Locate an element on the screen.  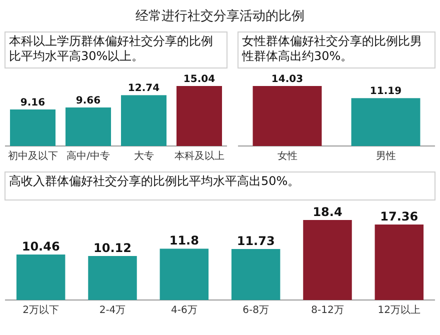
x-tick-label: 本科及以上 is located at coordinates (199, 156).